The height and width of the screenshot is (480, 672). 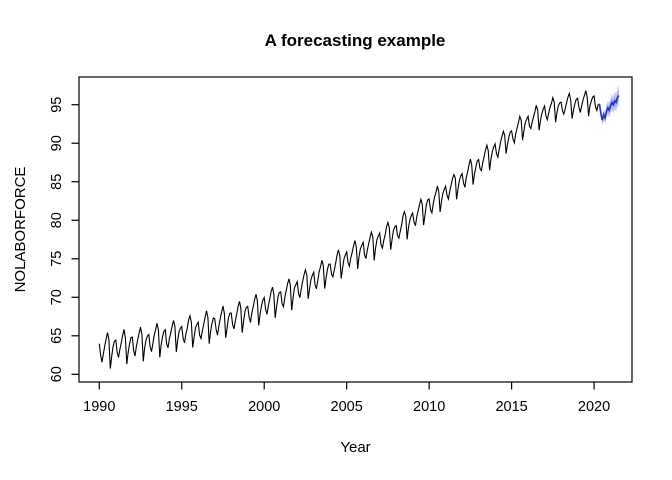 I want to click on y-axis-title: NOLABORFORCE, so click(x=20, y=230).